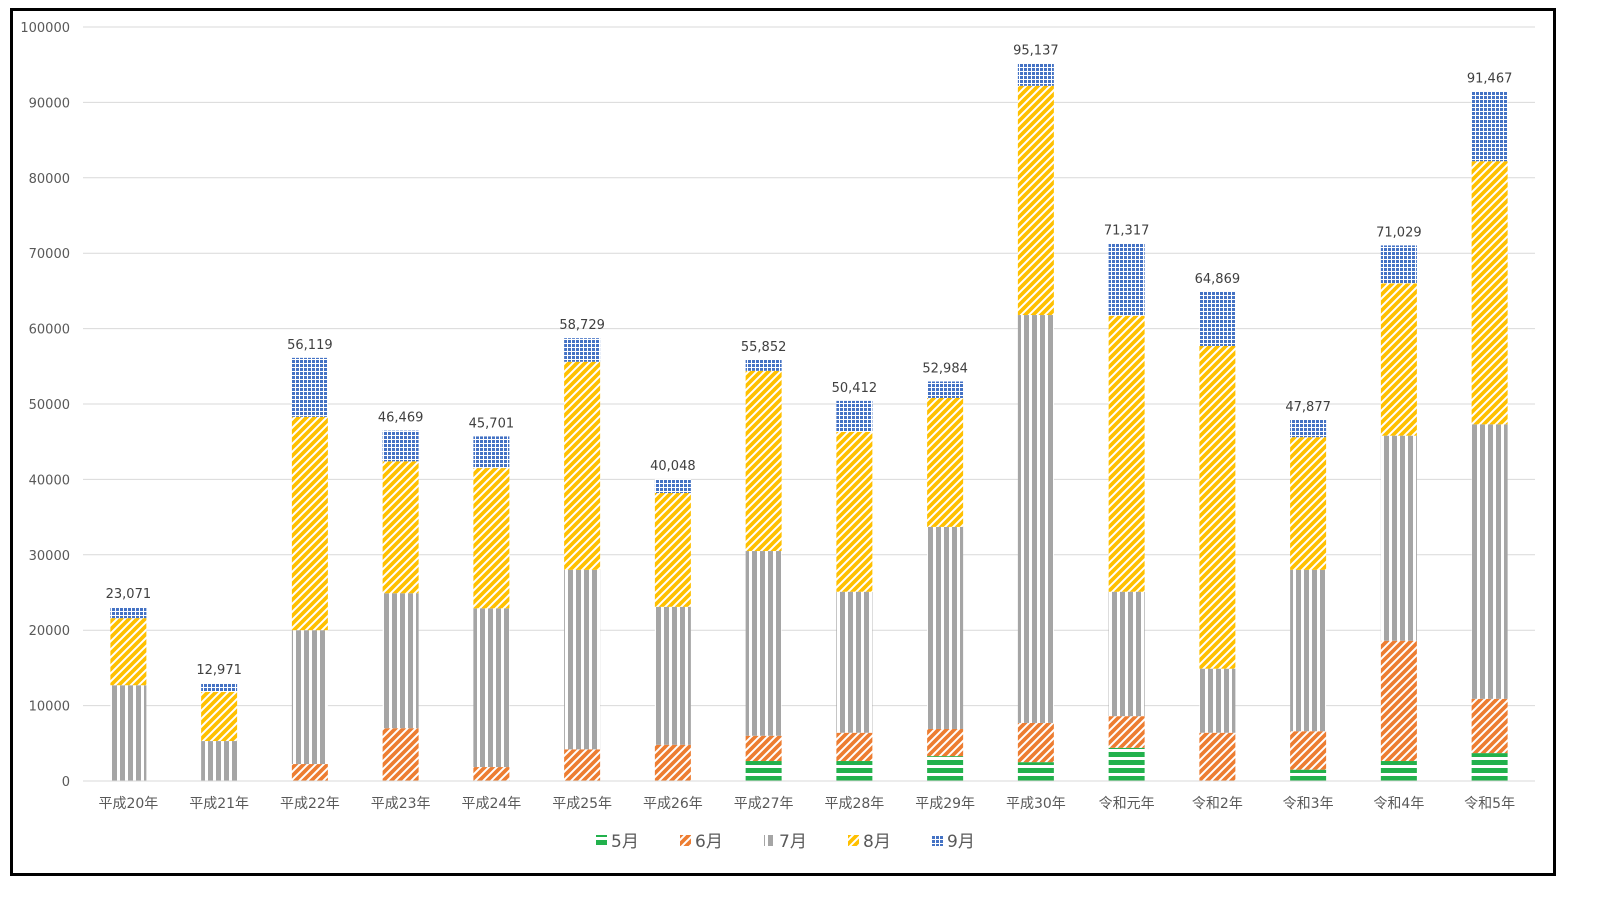  Describe the element at coordinates (1308, 407) in the screenshot. I see `total-label: 47,877` at that location.